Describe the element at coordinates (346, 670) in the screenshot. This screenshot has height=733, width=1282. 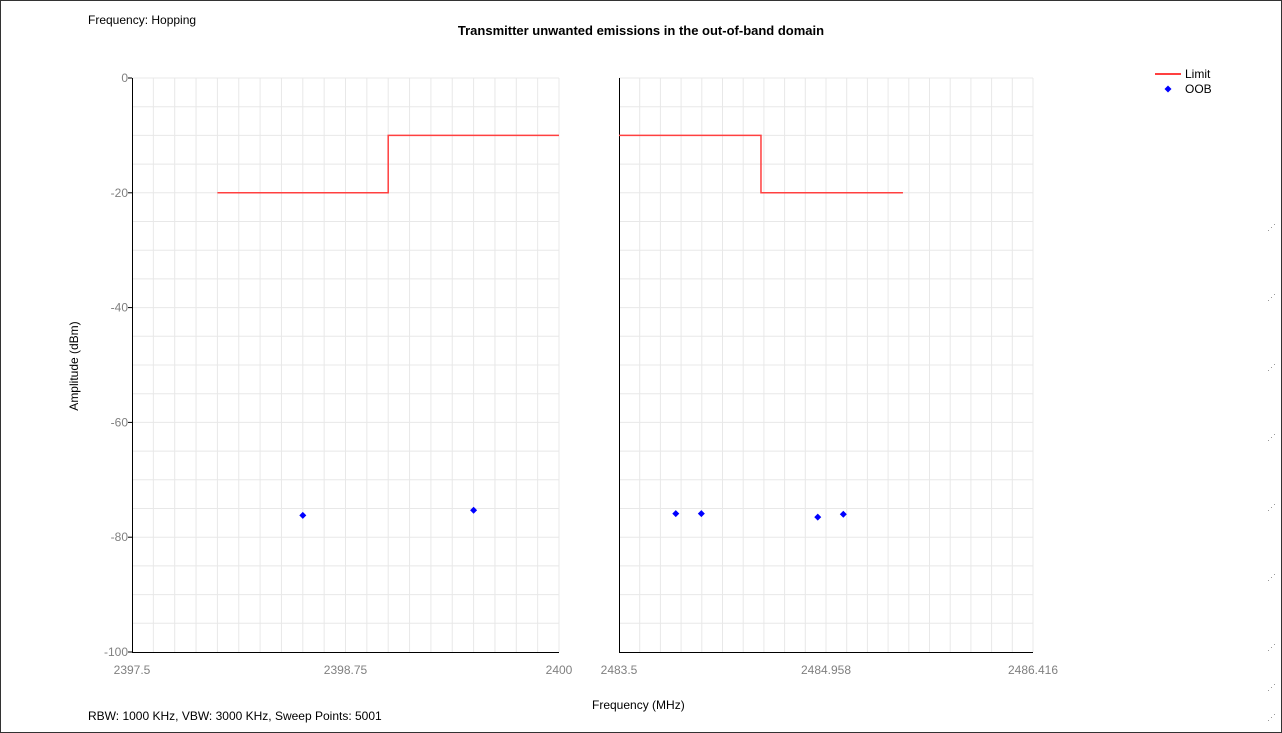
I see `x-tick-label: 2398.75` at that location.